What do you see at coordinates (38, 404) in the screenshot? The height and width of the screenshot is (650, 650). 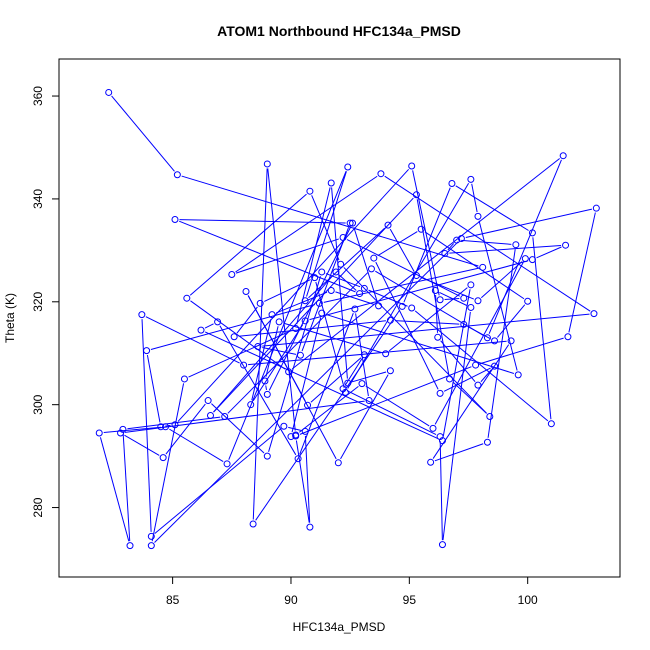 I see `y-tick-label: 300` at bounding box center [38, 404].